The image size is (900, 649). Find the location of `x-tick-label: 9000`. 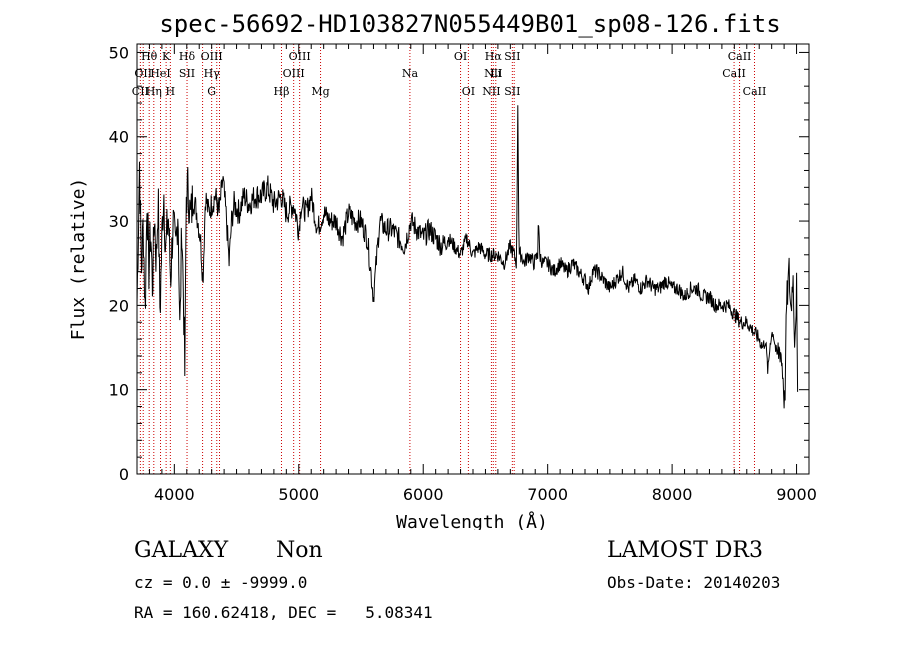

x-tick-label: 9000 is located at coordinates (796, 494).